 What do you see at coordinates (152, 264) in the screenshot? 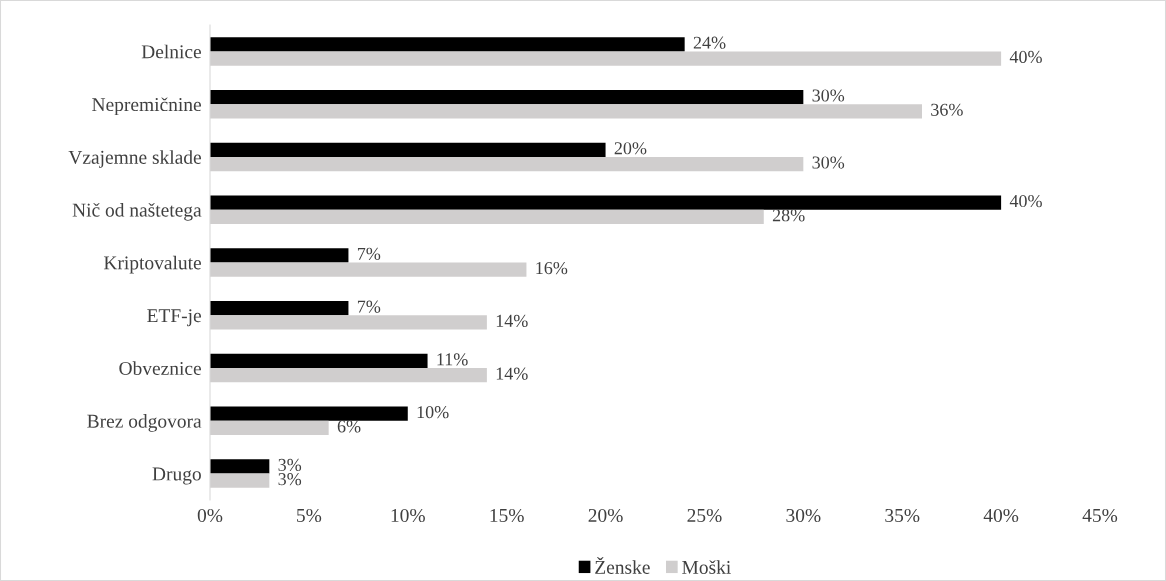
I see `y-tick-label: Kriptovalute` at bounding box center [152, 264].